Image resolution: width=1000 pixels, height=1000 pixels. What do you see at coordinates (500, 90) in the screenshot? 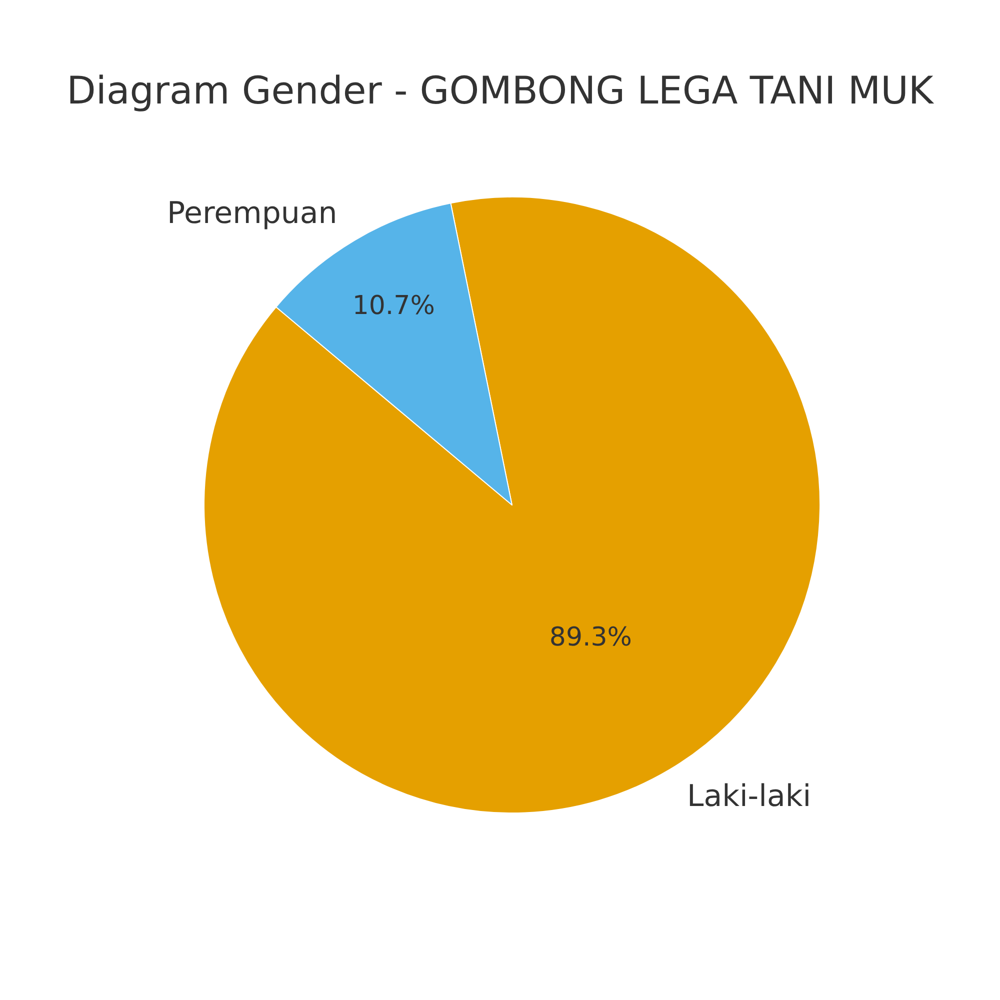
I see `chart-title: Diagram Gender - GOMBONG LEGA TANI MUK` at bounding box center [500, 90].